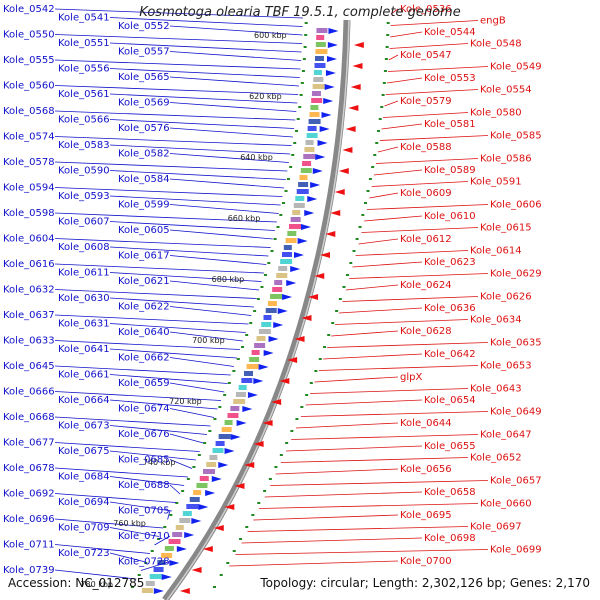 Image resolution: width=600 pixels, height=600 pixels. I want to click on left-gene-label: Kole_0599, so click(144, 205).